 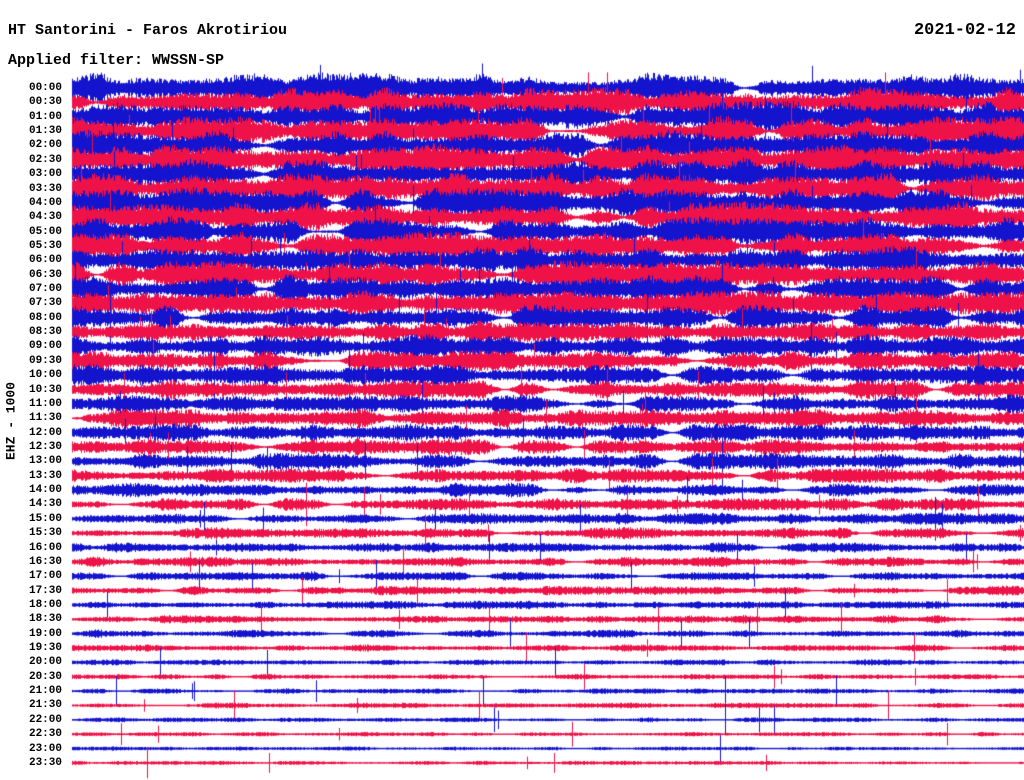 I want to click on time-label: 16:00, so click(x=45, y=547).